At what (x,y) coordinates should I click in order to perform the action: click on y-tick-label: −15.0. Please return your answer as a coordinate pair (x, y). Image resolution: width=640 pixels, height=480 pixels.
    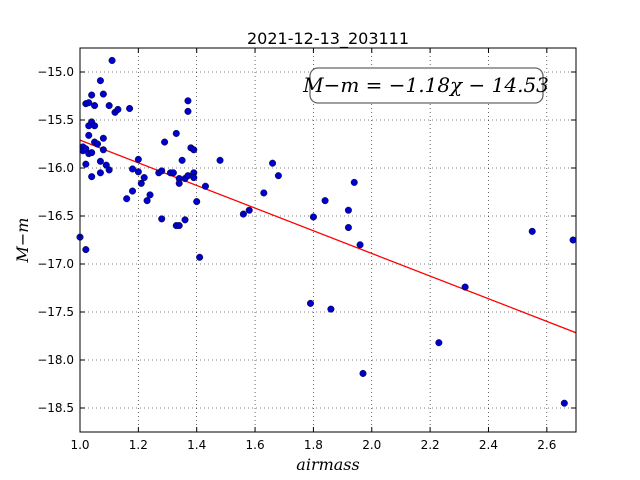
    Looking at the image, I should click on (55, 72).